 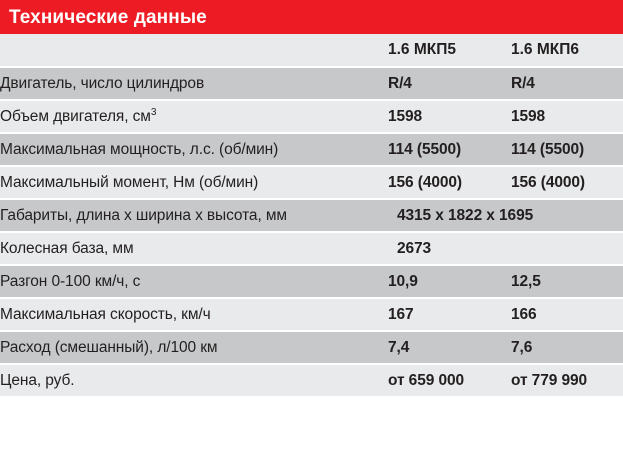 I want to click on table-row: Разгон 0-100 км/ч, с 10,9 12,5, so click(x=311, y=282).